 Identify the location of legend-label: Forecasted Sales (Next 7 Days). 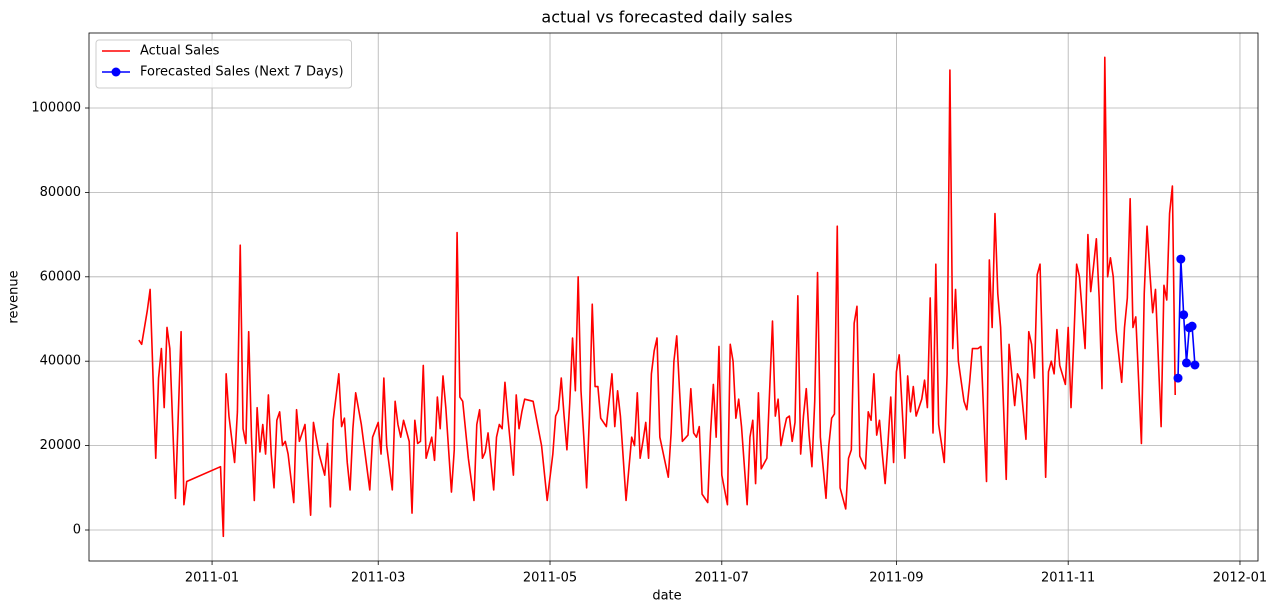
(242, 72).